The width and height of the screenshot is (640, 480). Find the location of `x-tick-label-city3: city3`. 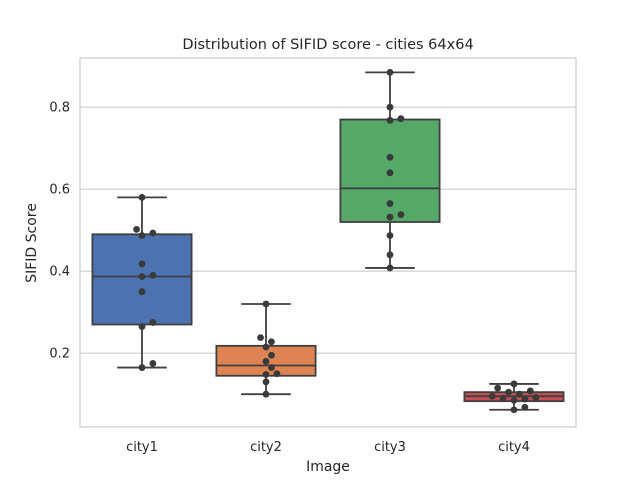

x-tick-label-city3: city3 is located at coordinates (390, 447).